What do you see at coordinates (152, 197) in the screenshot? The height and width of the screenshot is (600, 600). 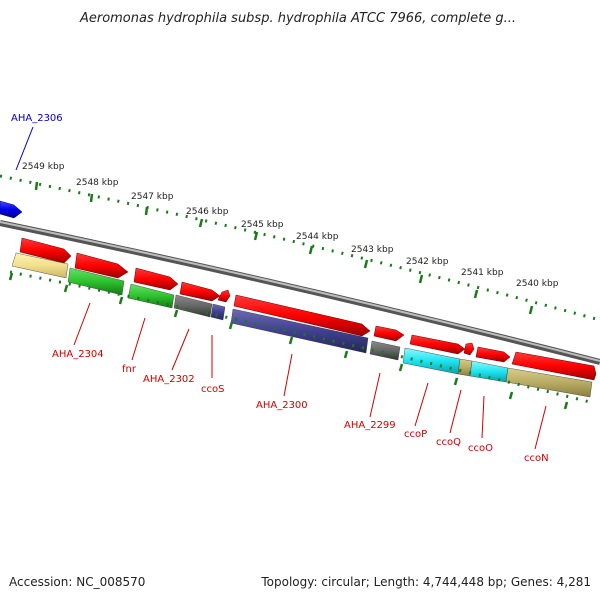 I see `ruler-label-2547: 2547 kbp` at bounding box center [152, 197].